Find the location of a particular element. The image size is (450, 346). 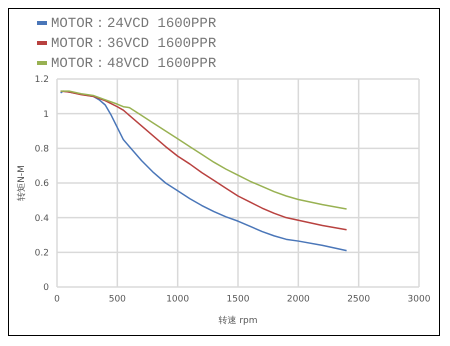

x-tick-label: 2000 is located at coordinates (298, 299).